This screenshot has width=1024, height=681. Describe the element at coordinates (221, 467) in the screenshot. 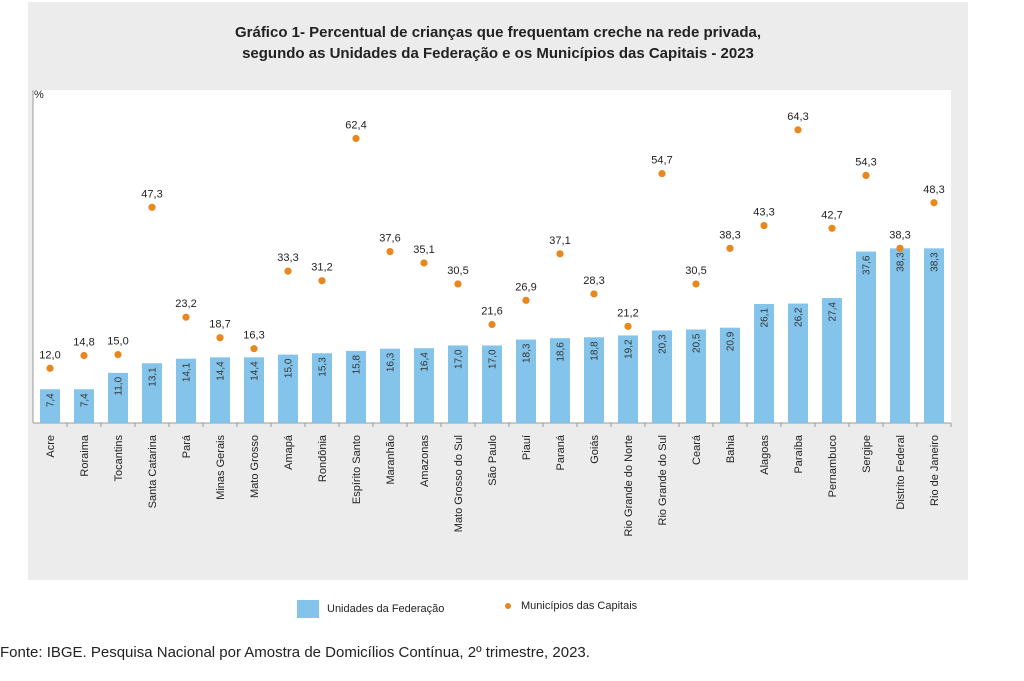

I see `x-tick-label: Minas Gerais` at that location.